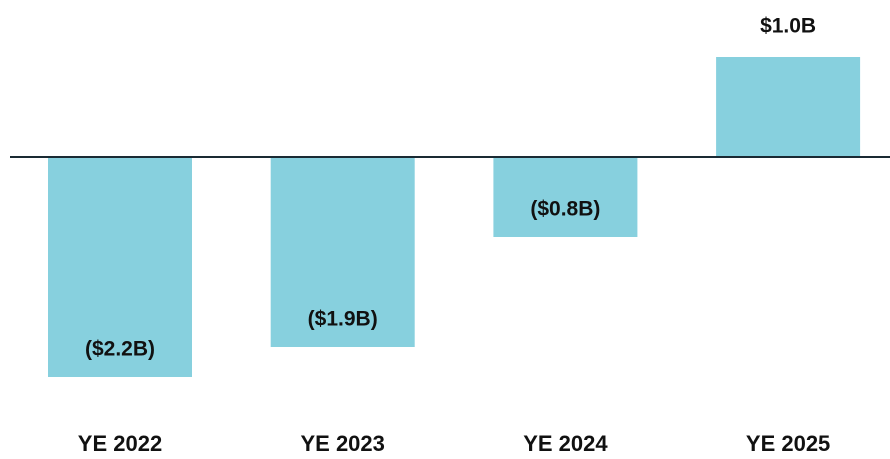  What do you see at coordinates (565, 443) in the screenshot?
I see `x-tick-label: YE 2024` at bounding box center [565, 443].